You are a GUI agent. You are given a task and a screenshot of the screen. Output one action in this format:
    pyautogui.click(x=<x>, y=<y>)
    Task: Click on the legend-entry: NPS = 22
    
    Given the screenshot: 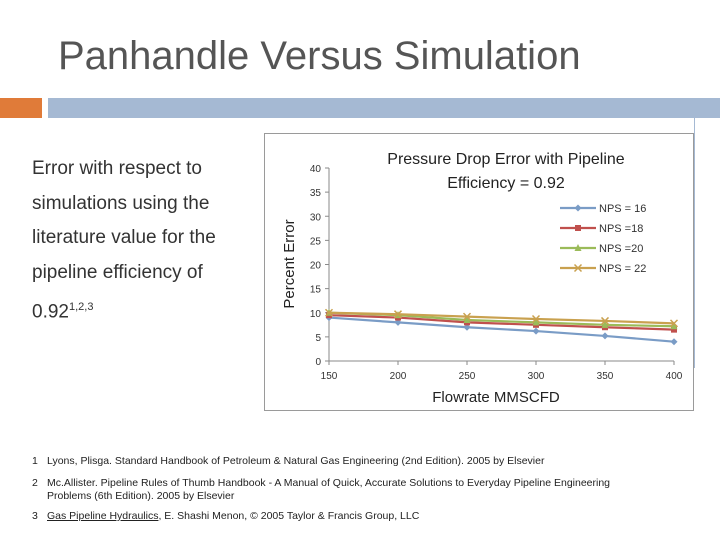 What is the action you would take?
    pyautogui.click(x=603, y=269)
    